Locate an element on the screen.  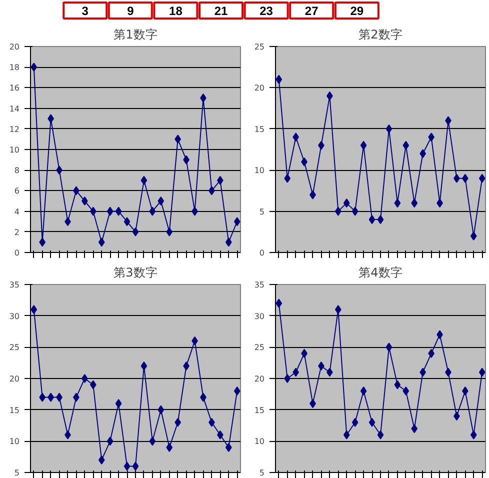
text: 21 is located at coordinates (221, 11).